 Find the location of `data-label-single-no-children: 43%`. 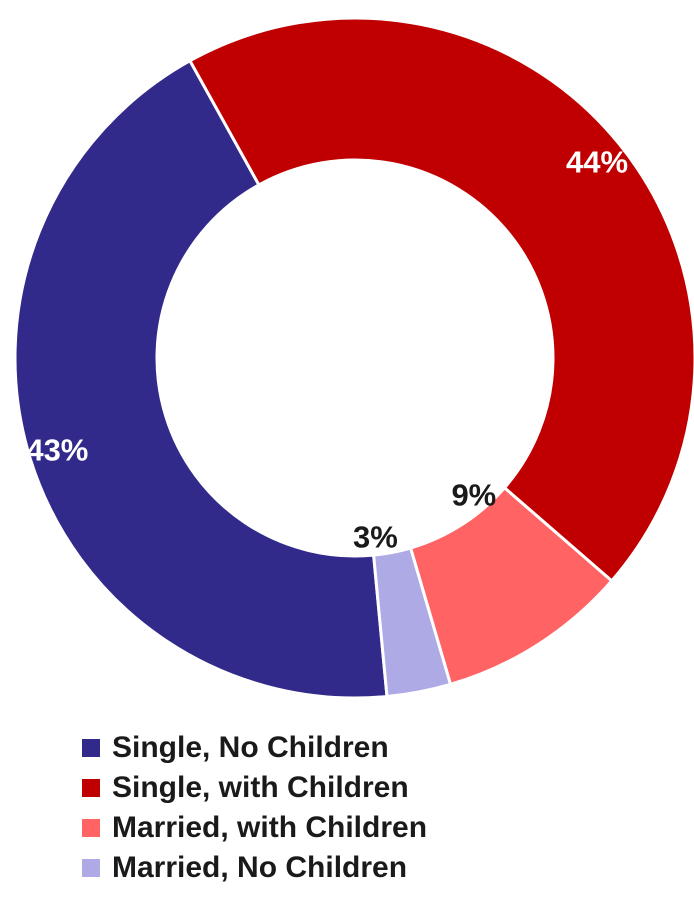

data-label-single-no-children: 43% is located at coordinates (57, 450).